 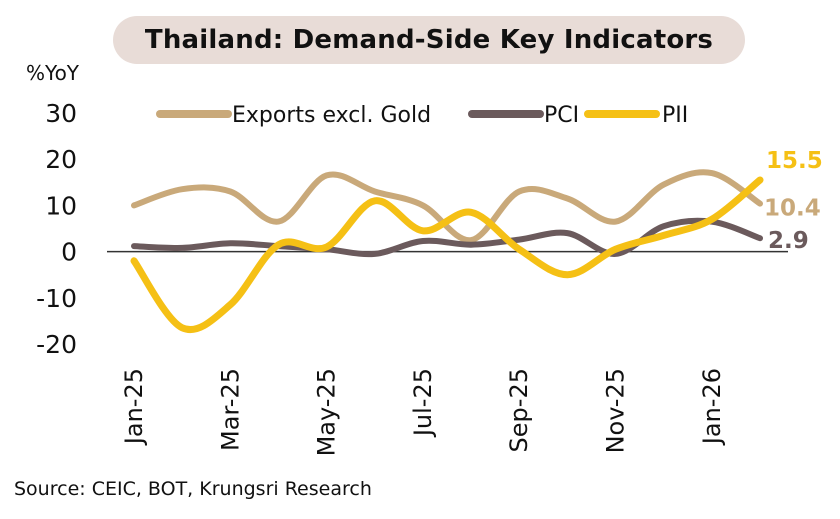 I want to click on x-tick-label: Mar-25, so click(x=230, y=409).